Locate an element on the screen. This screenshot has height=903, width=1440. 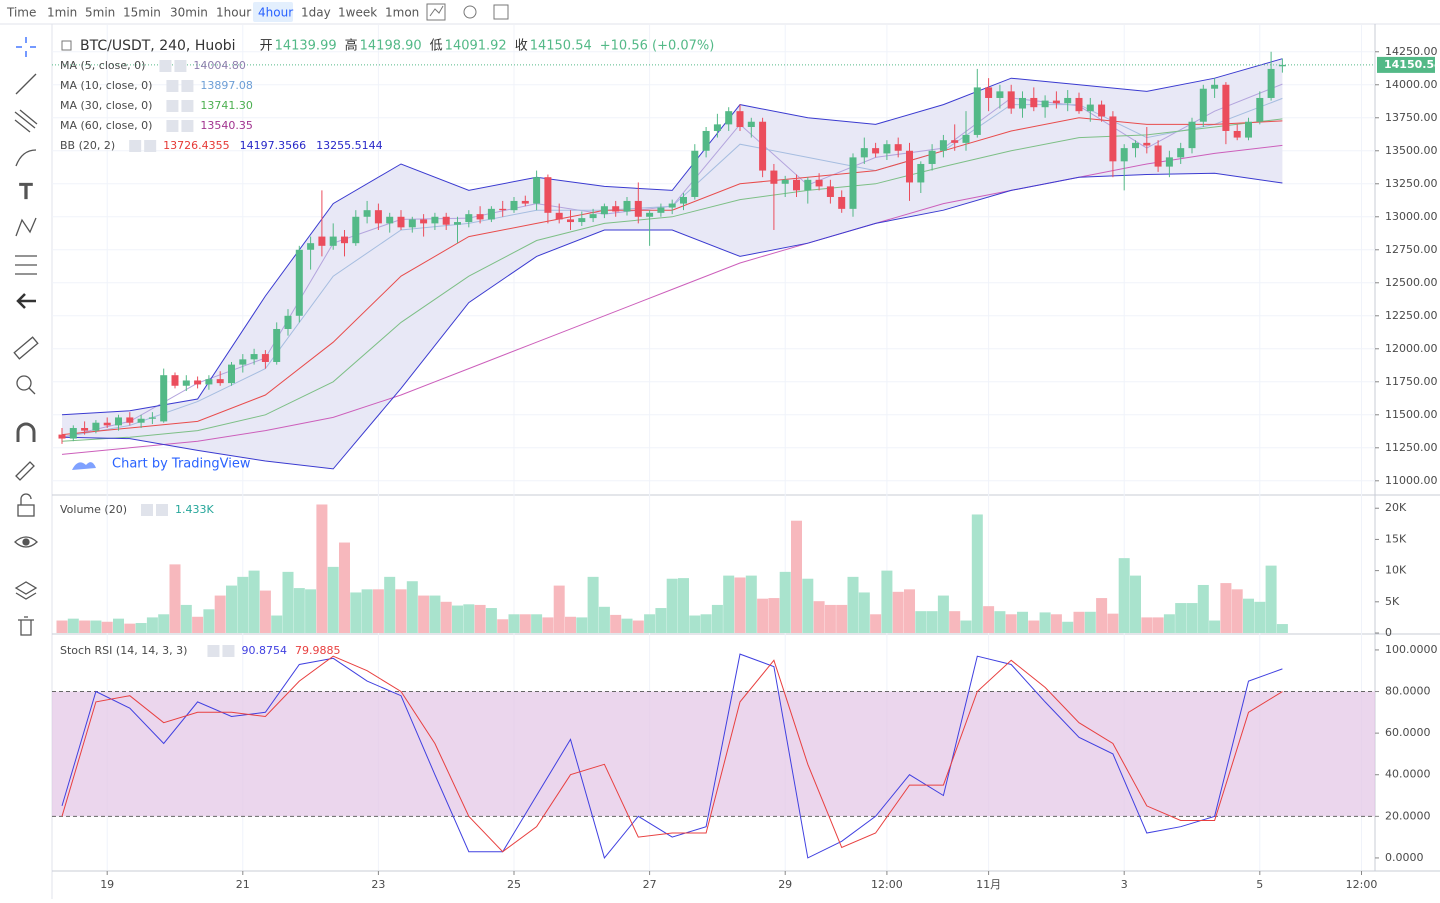
y-tick-label: 5K is located at coordinates (1392, 601).